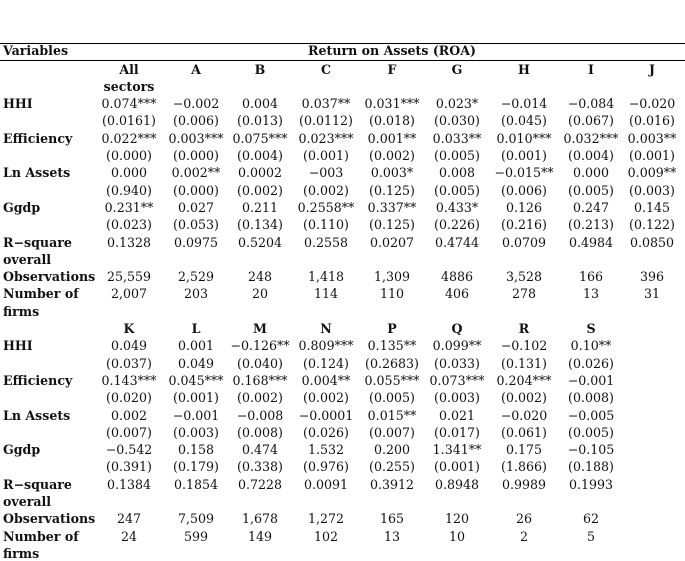  I want to click on coefficient-cell: 0.0002, so click(260, 173).